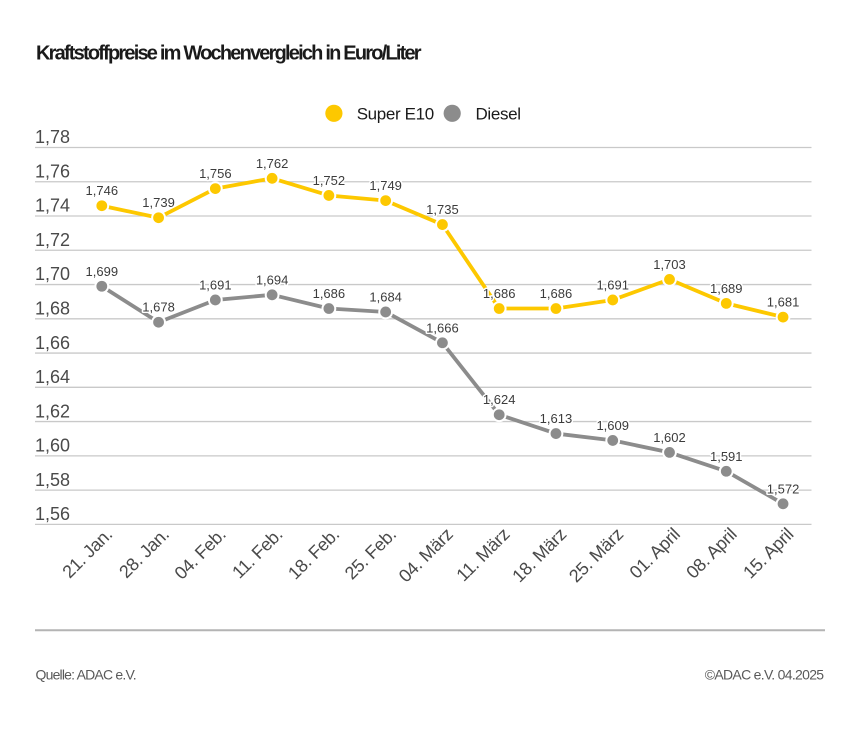 The height and width of the screenshot is (754, 860). I want to click on svg-text: 1,74, so click(52, 206).